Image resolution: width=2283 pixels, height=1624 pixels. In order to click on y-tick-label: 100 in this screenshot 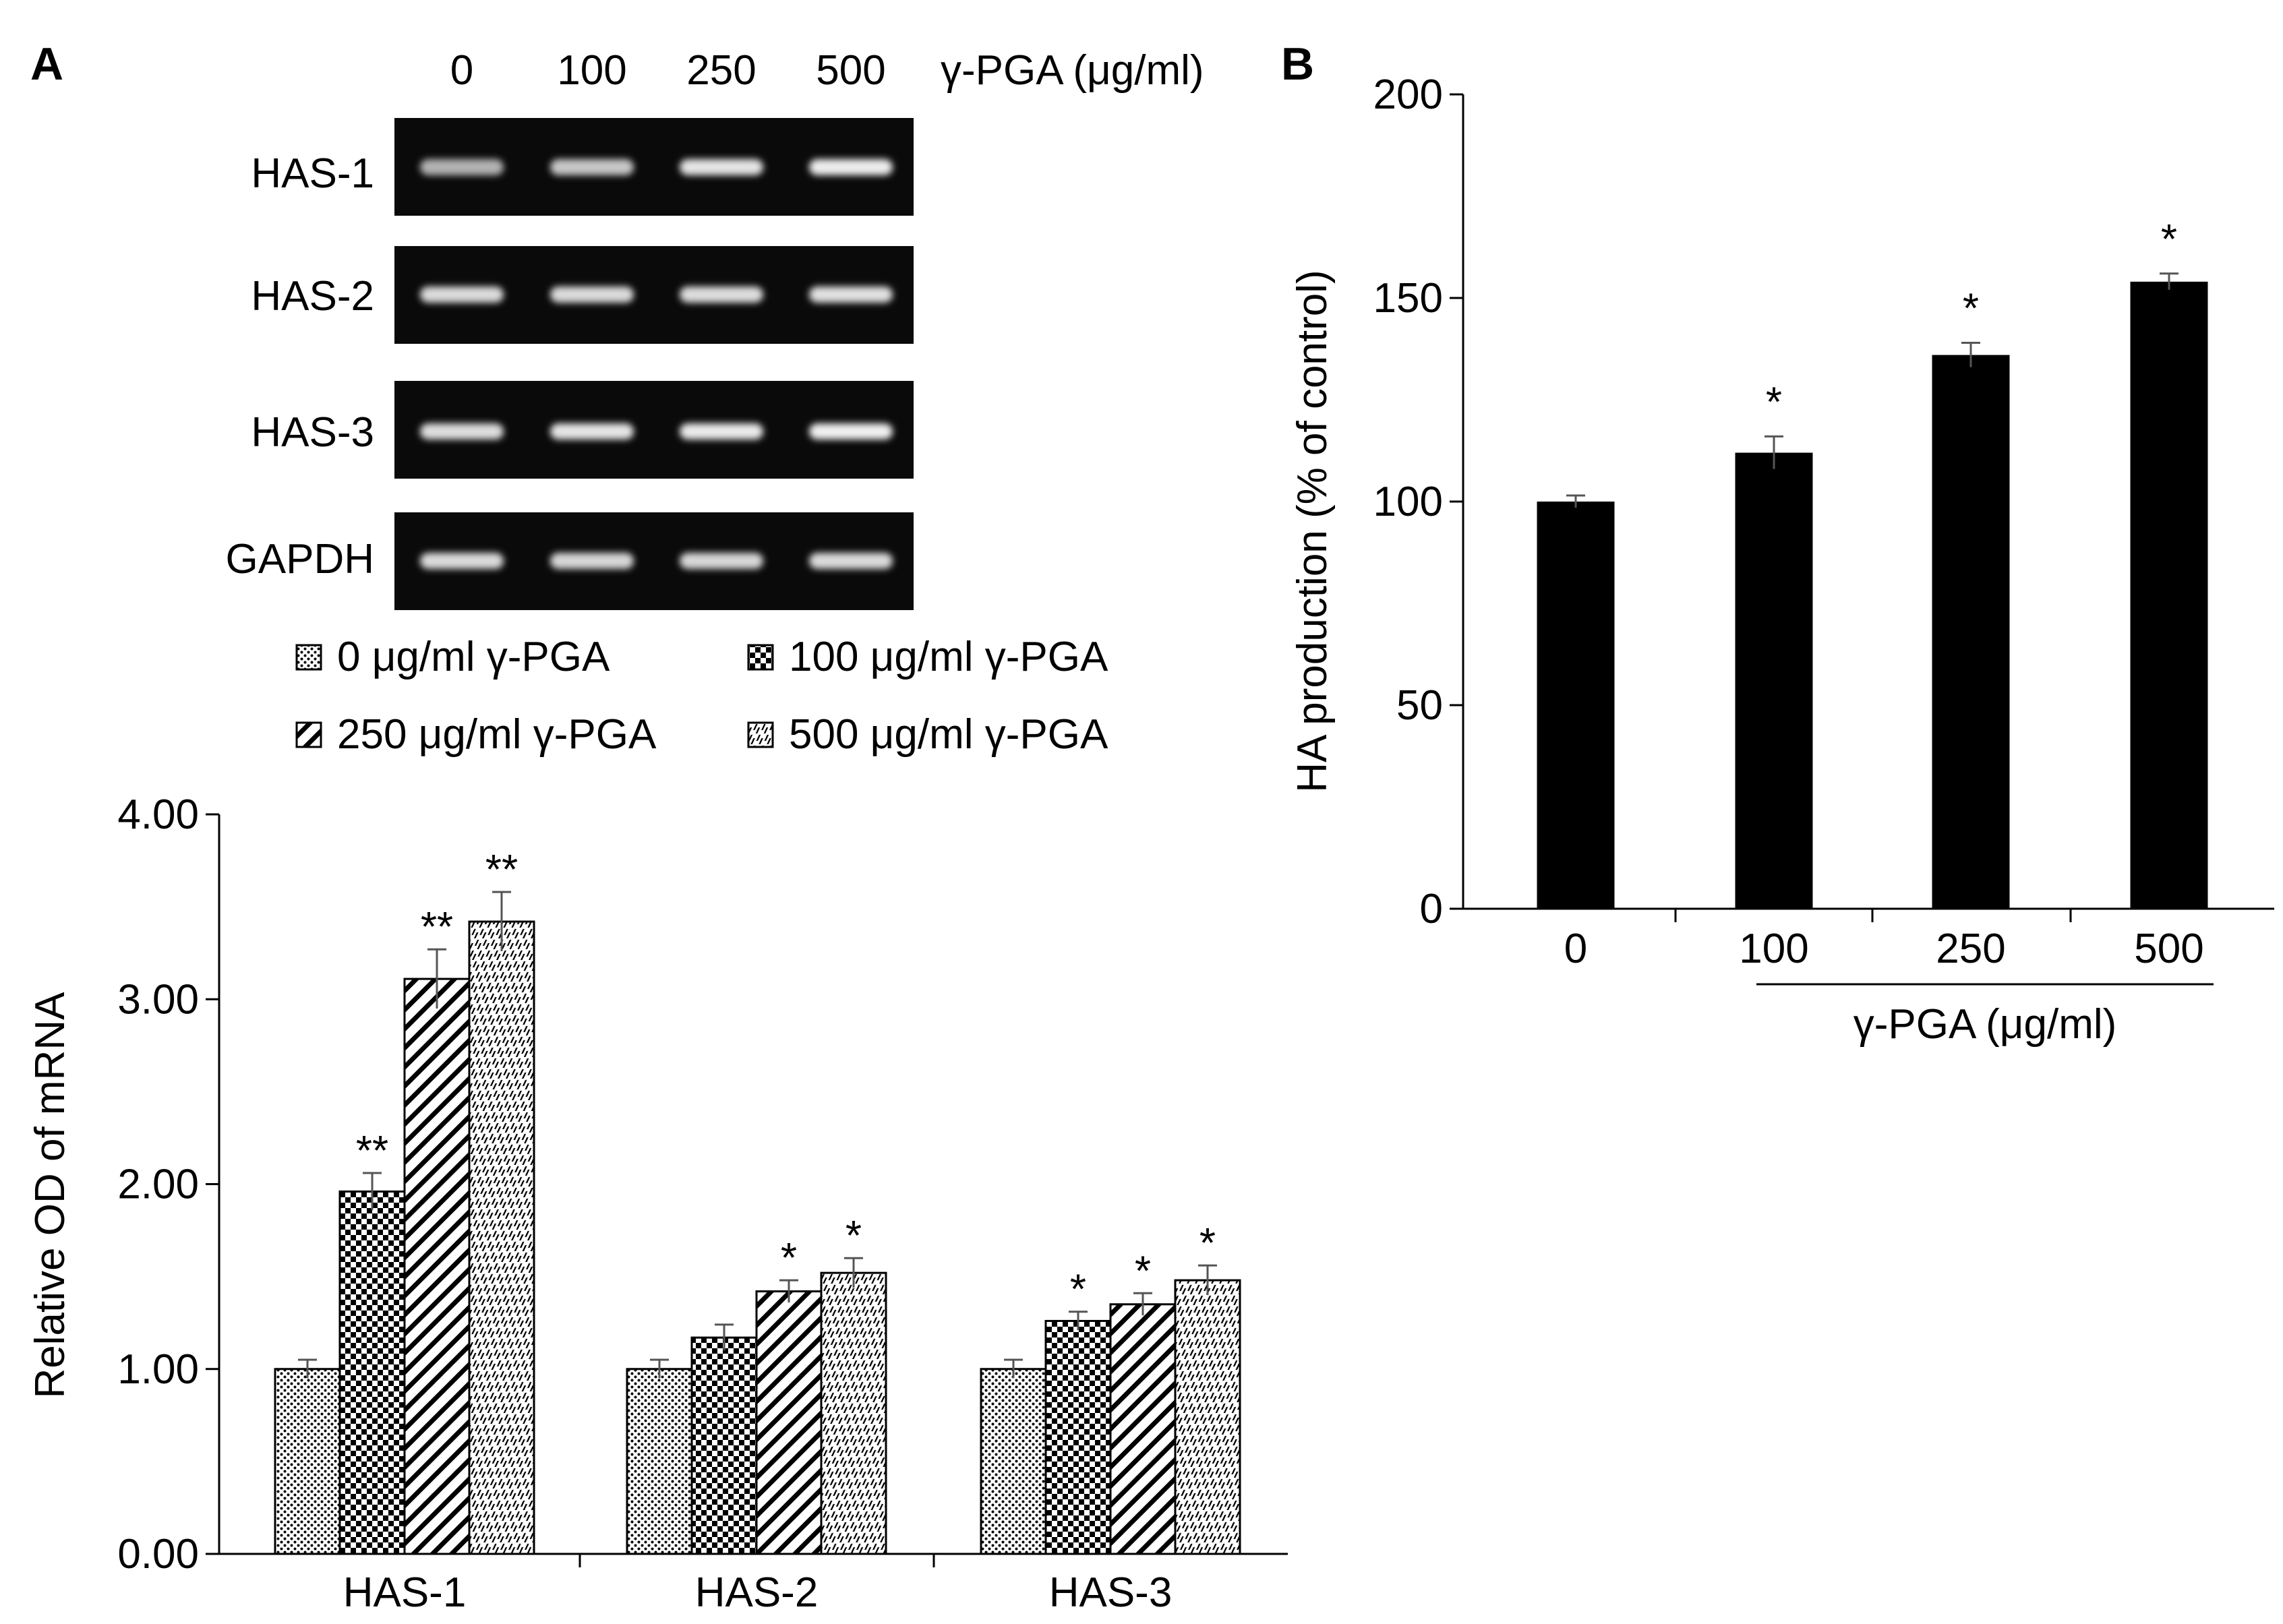, I will do `click(1408, 502)`.